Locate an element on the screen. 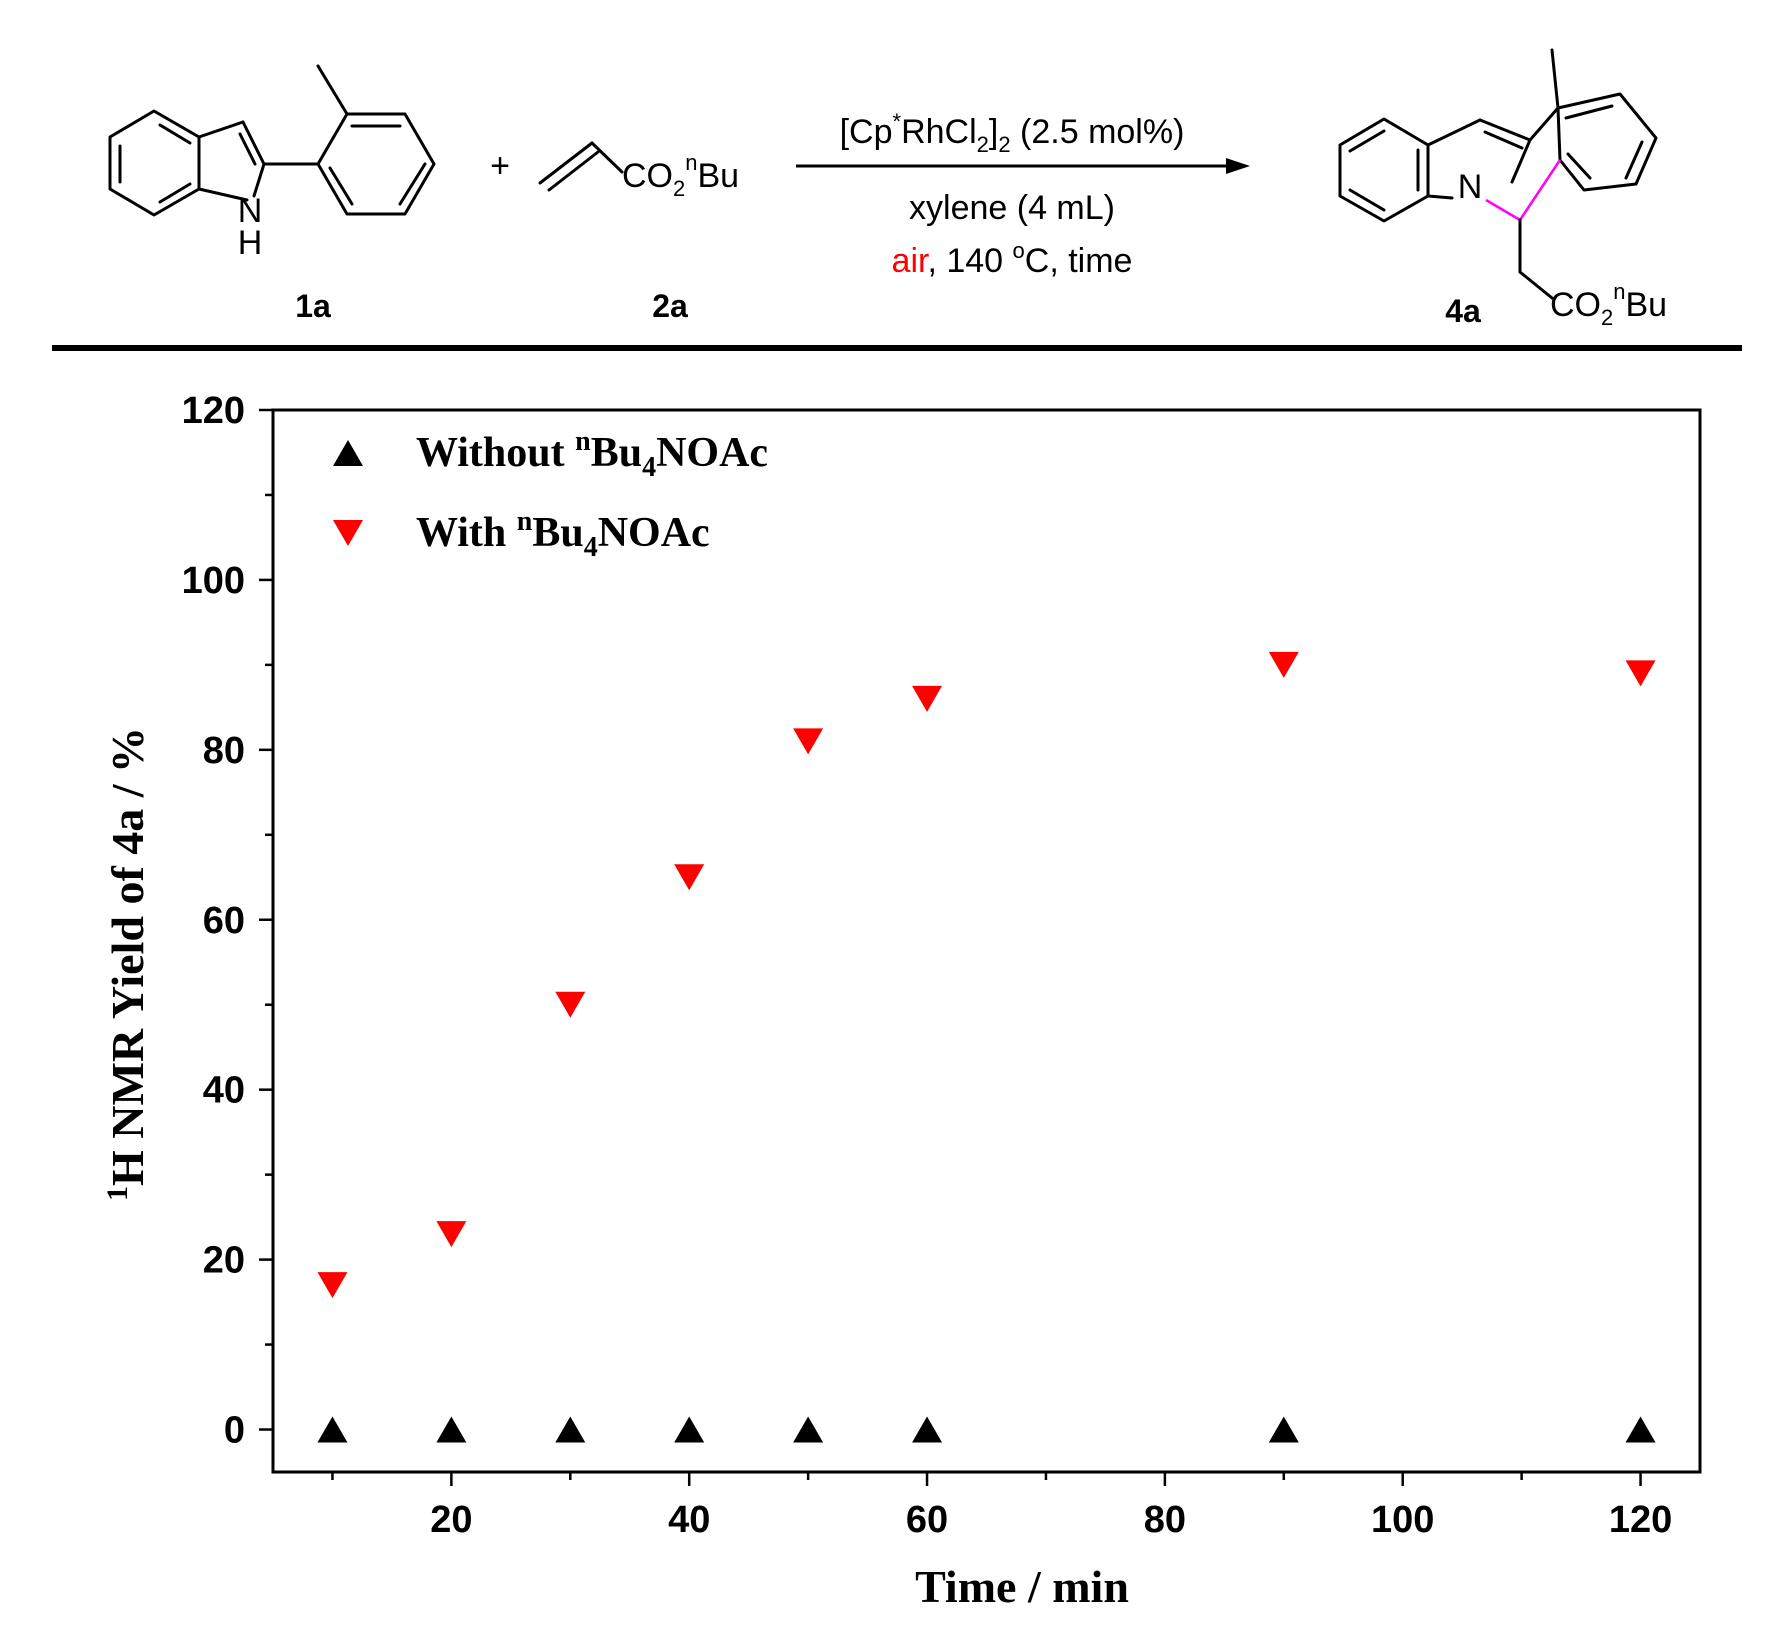 Image resolution: width=1779 pixels, height=1627 pixels. reactant-2a-group: CO is located at coordinates (647, 176).